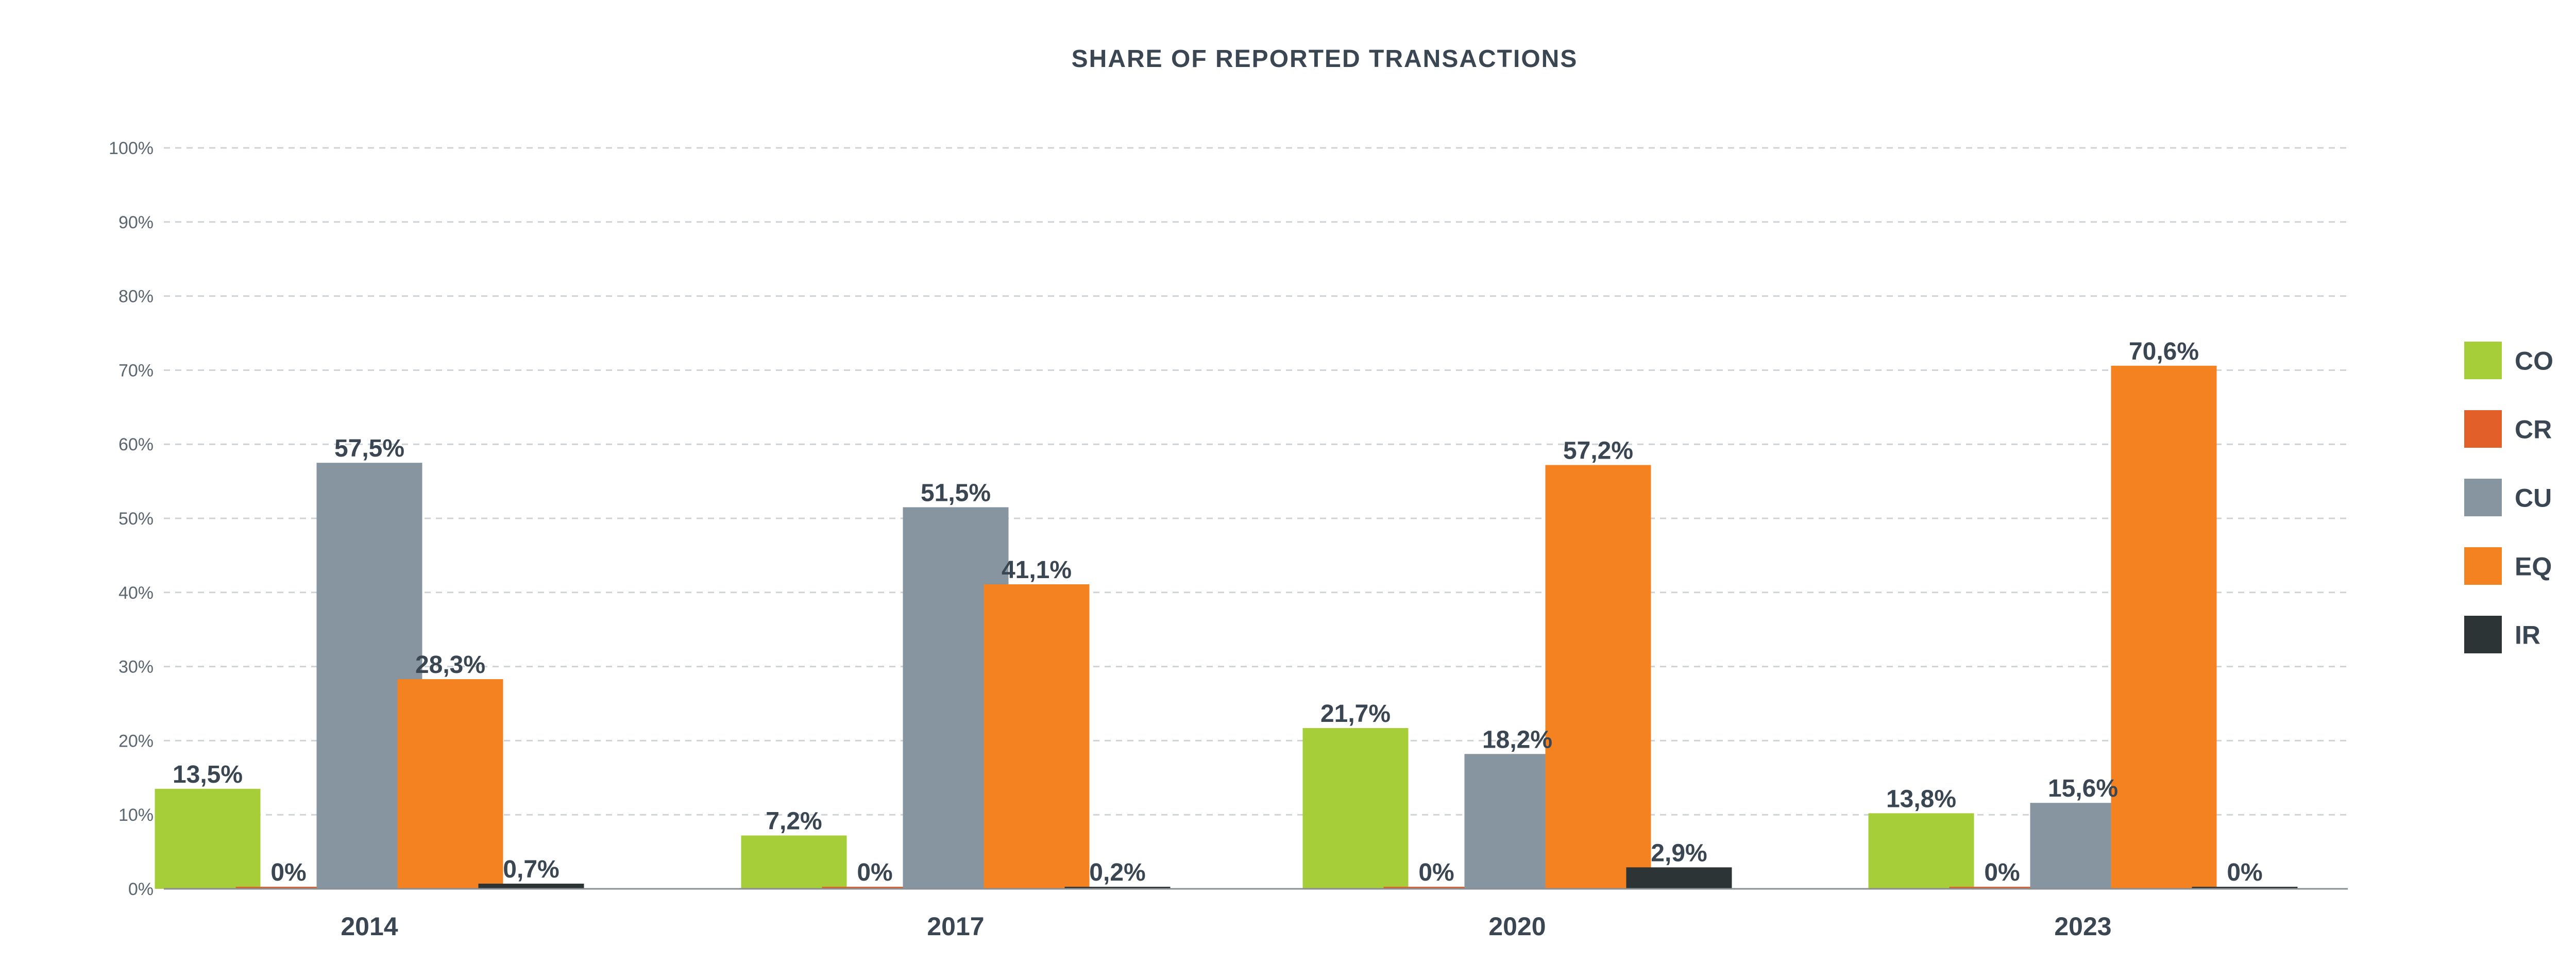 The image size is (2576, 979). I want to click on y-tick-label: 30%, so click(136, 667).